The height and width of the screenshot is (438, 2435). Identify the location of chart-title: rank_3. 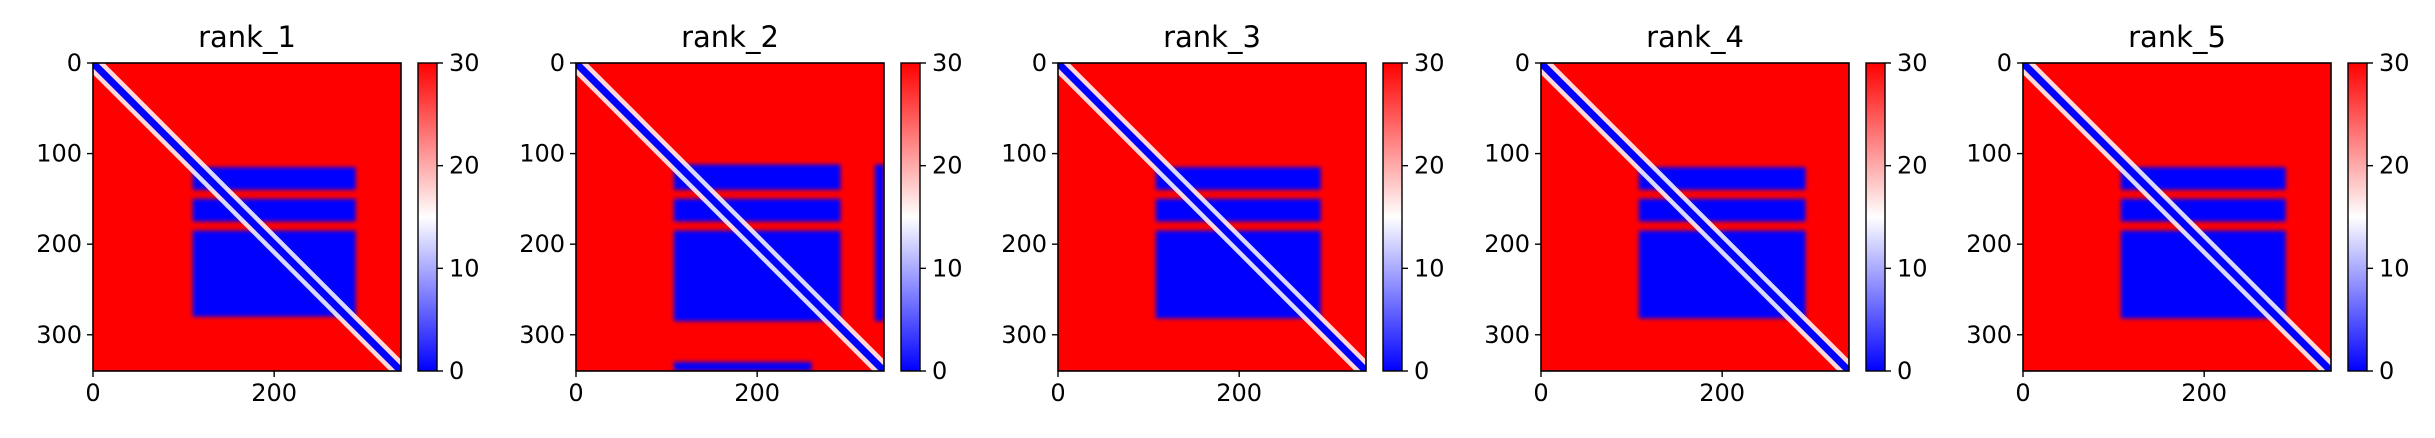
(1212, 37).